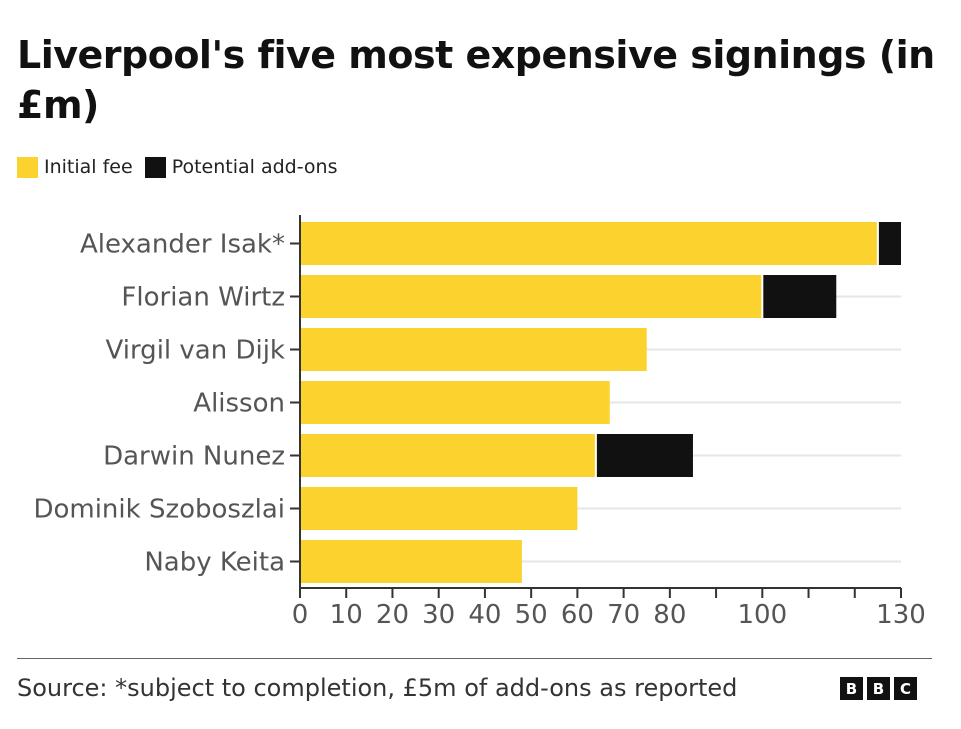 The height and width of the screenshot is (729, 961). Describe the element at coordinates (203, 298) in the screenshot. I see `category-label: Florian Wirtz` at that location.